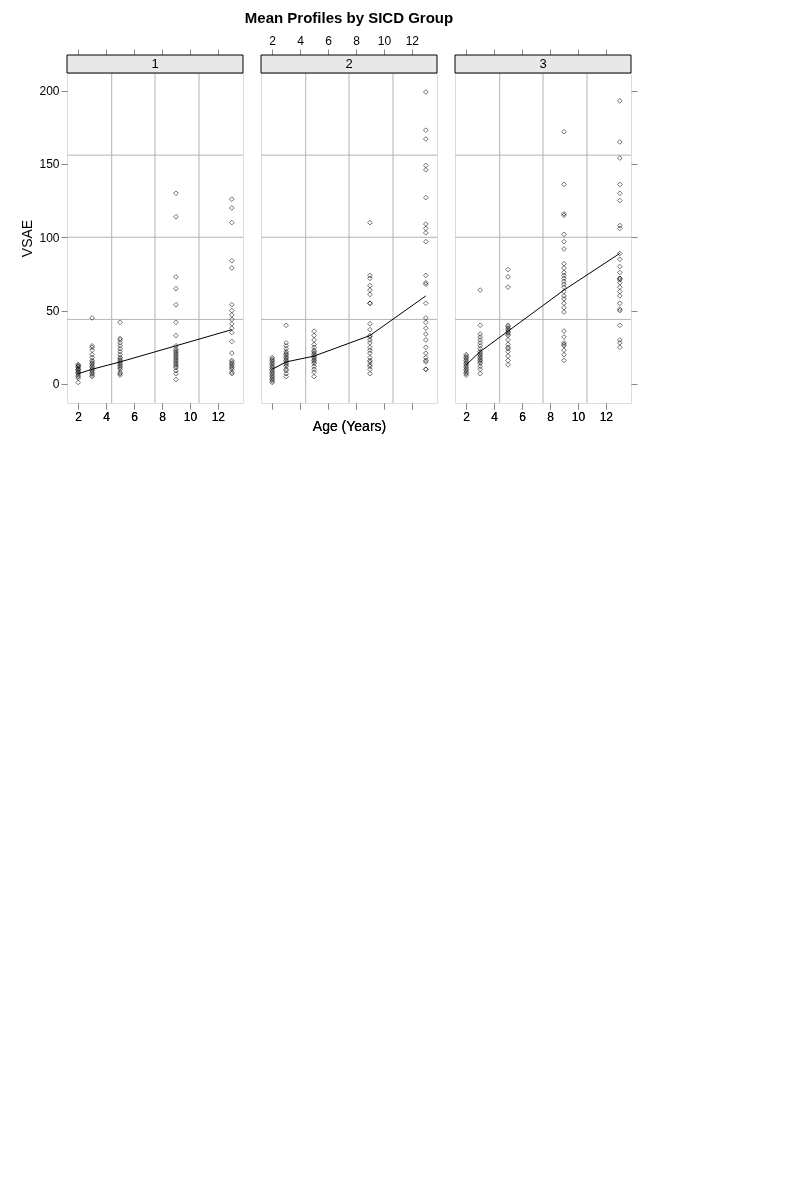 Image resolution: width=790 pixels, height=1201 pixels. I want to click on chart-title: Mean Profiles by SICD Group, so click(349, 17).